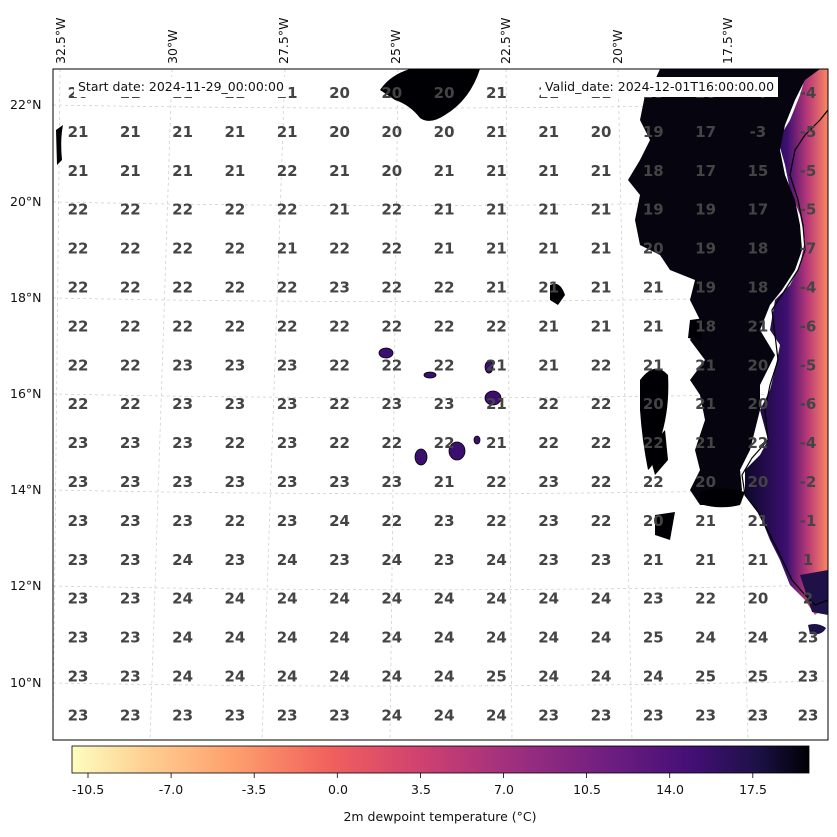 This screenshot has width=837, height=837. Describe the element at coordinates (283, 40) in the screenshot. I see `lon-label-27-5: 27.5°W` at that location.